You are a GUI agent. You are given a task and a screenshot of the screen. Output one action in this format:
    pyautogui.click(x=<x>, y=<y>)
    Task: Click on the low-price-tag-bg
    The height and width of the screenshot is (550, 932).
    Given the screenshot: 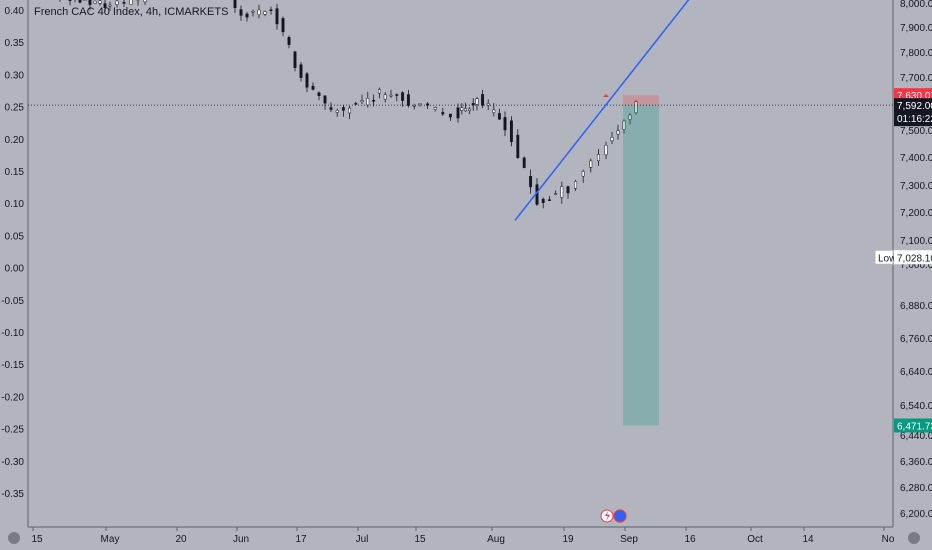 What is the action you would take?
    pyautogui.click(x=913, y=257)
    